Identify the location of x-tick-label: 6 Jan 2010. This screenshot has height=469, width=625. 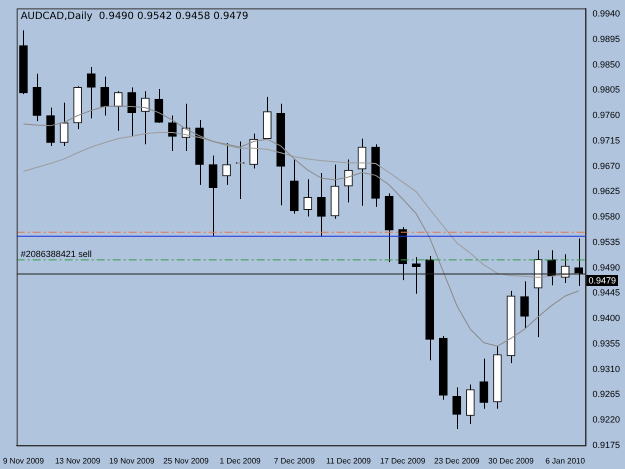
(565, 461).